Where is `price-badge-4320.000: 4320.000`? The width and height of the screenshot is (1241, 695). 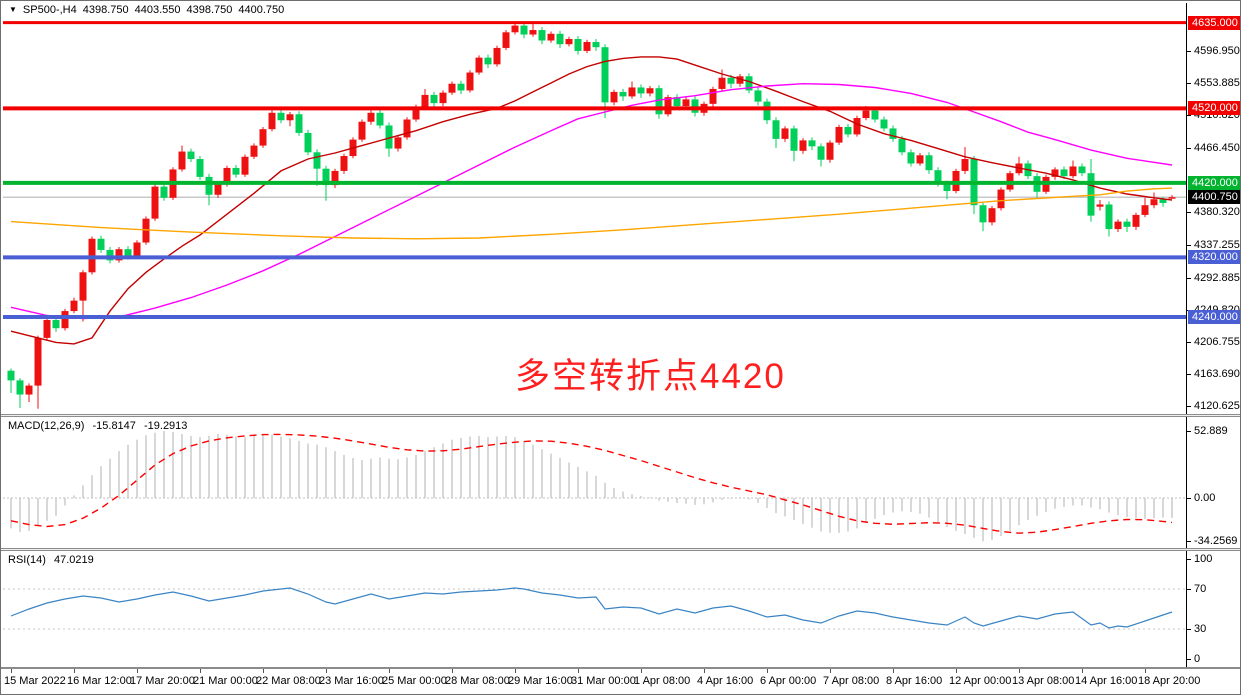 price-badge-4320.000: 4320.000 is located at coordinates (1214, 257).